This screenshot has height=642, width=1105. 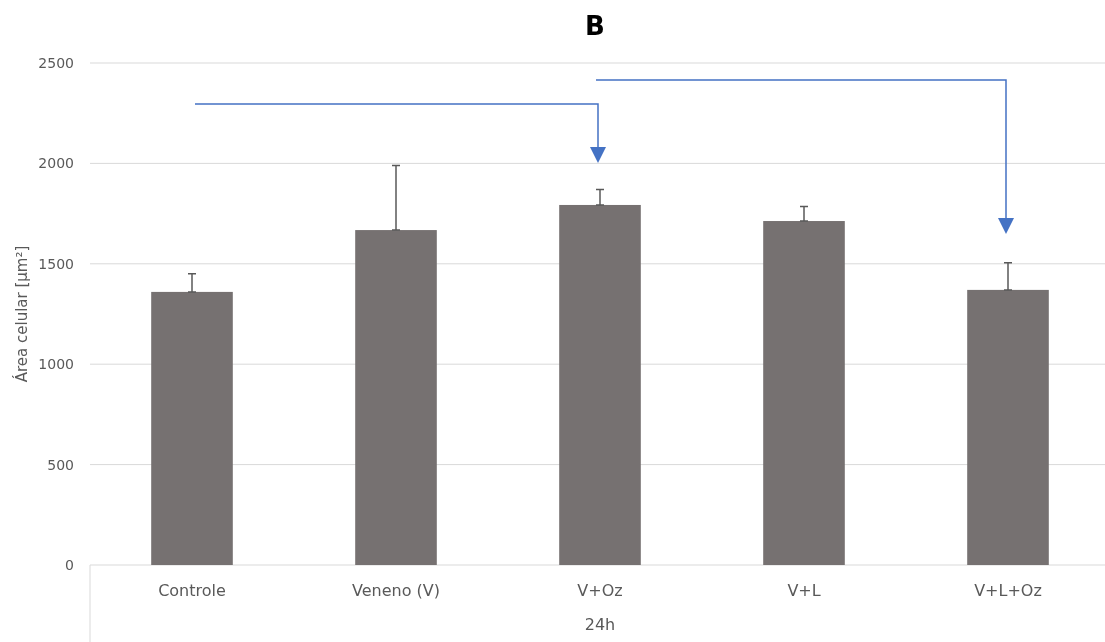 What do you see at coordinates (56, 163) in the screenshot?
I see `y-tick-label: 2000` at bounding box center [56, 163].